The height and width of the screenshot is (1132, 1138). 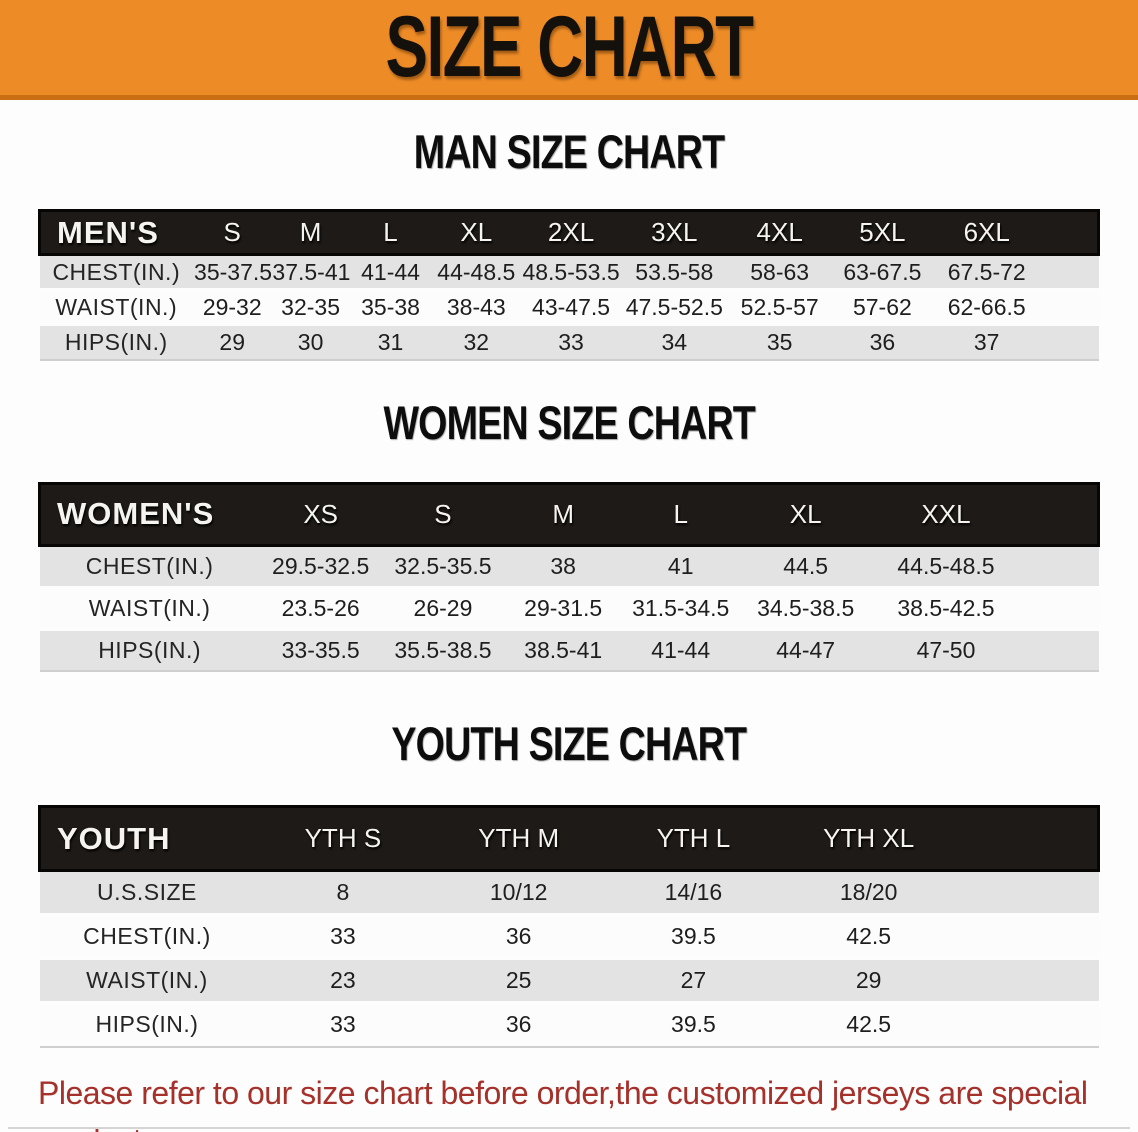 I want to click on measurement-row: CHEST(IN.) 33 36 39.5 42.5, so click(x=569, y=936).